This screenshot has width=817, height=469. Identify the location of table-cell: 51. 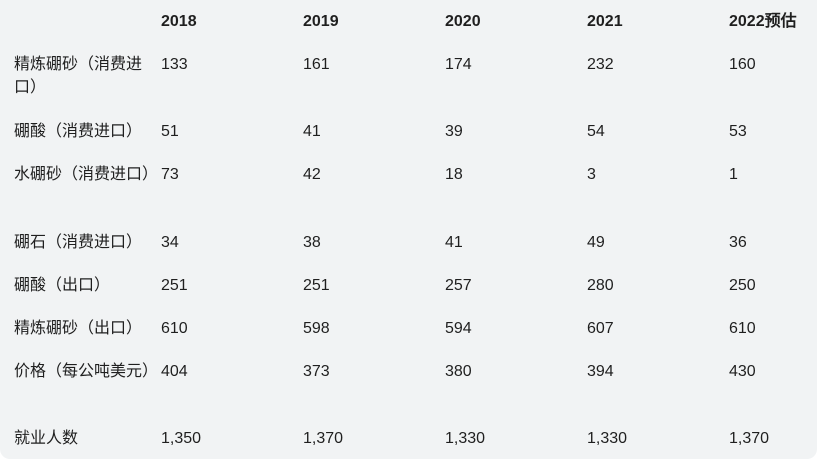
(170, 131).